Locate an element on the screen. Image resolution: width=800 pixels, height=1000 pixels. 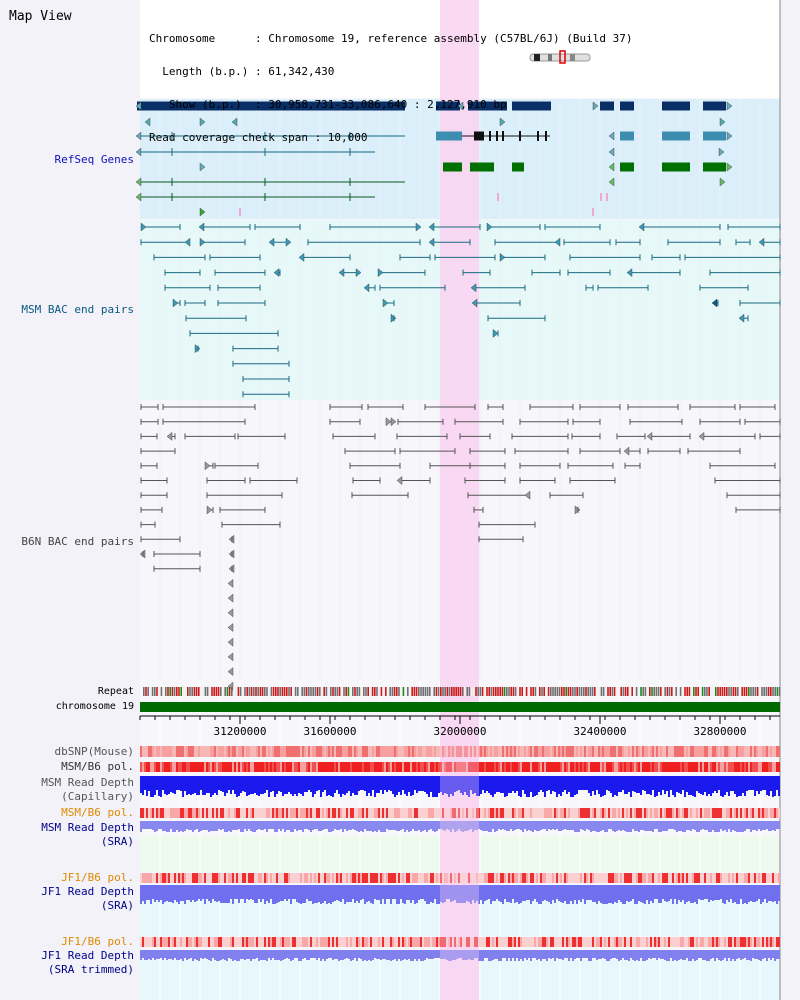
track-label-msm-bac: MSM BAC end pairs is located at coordinates (77, 309).